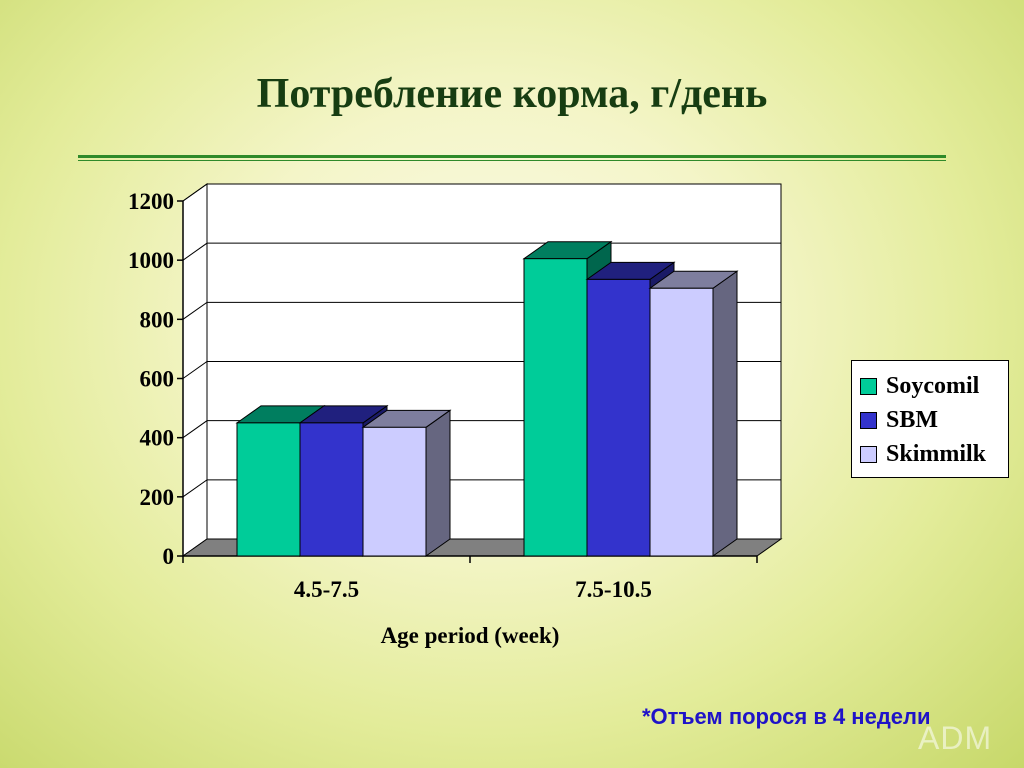 The height and width of the screenshot is (768, 1024). Describe the element at coordinates (512, 94) in the screenshot. I see `slide-title: Потребление корма, г/день` at that location.